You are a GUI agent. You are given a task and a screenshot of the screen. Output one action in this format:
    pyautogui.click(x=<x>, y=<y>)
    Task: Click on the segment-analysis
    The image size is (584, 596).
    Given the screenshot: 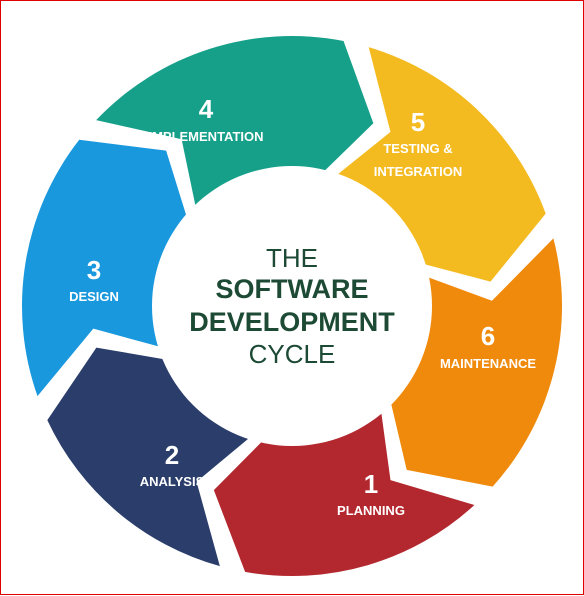 What is the action you would take?
    pyautogui.click(x=152, y=457)
    